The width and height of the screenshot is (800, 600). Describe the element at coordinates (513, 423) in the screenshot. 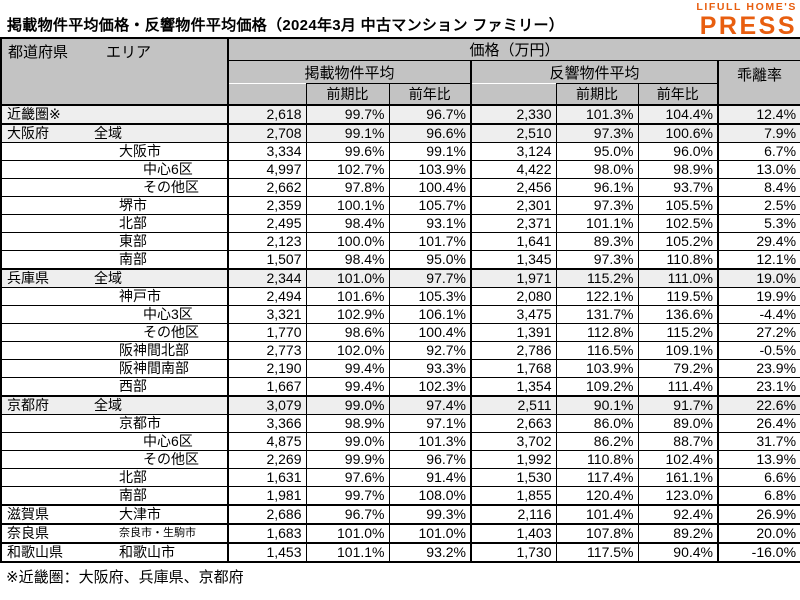

I see `response-avg-price-value: 2,663` at that location.